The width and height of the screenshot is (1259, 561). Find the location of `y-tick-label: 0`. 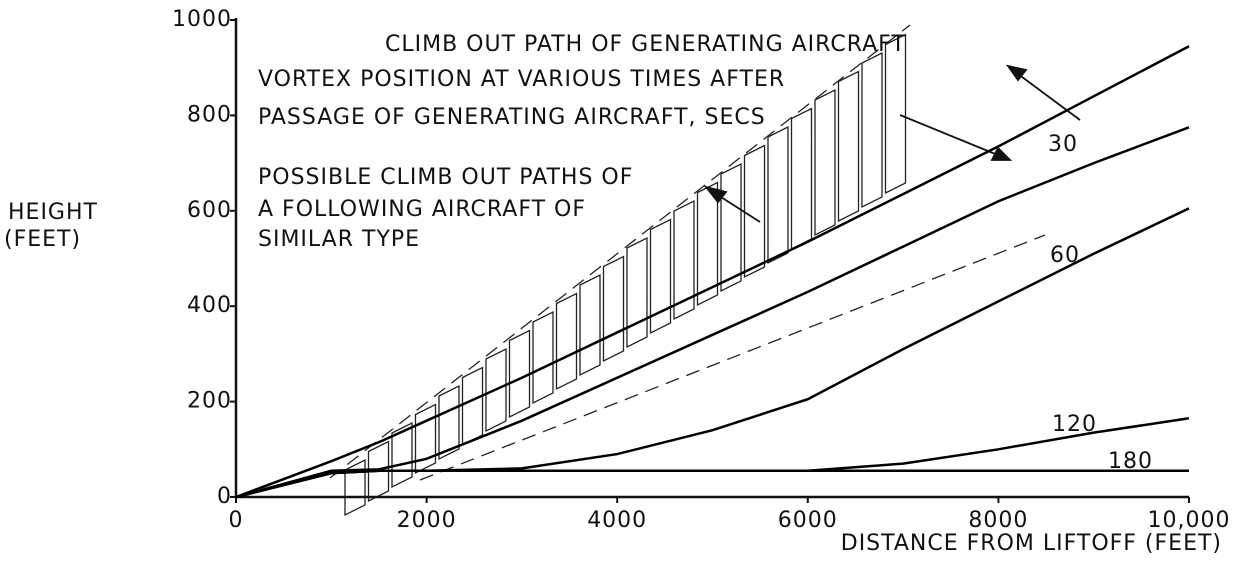

y-tick-label: 0 is located at coordinates (224, 496).